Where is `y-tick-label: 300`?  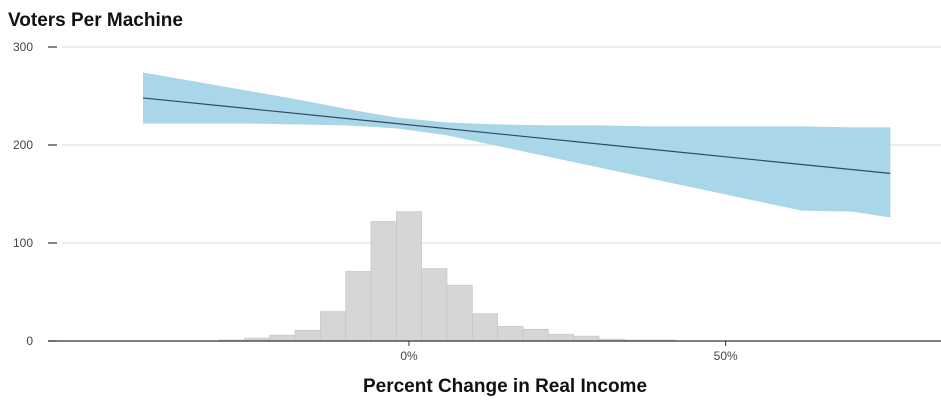 y-tick-label: 300 is located at coordinates (23, 47).